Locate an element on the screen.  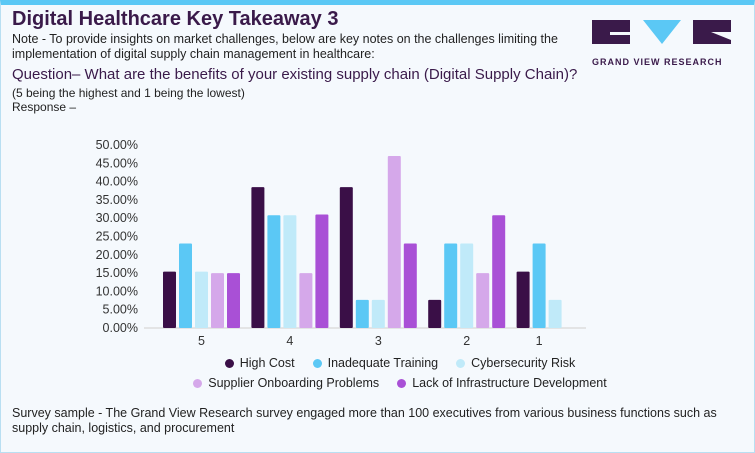
y-tick-label: 25.00% is located at coordinates (117, 237).